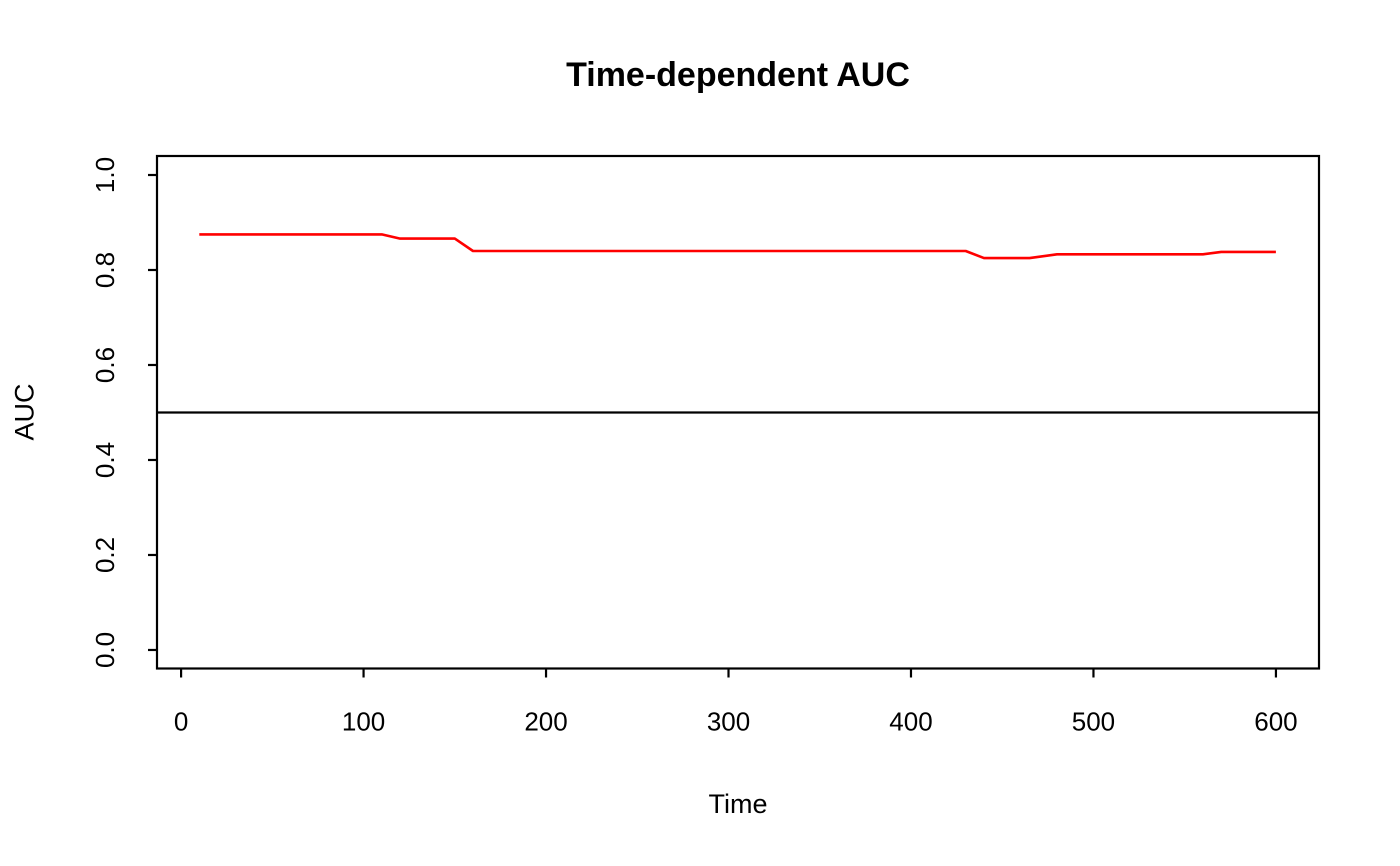  What do you see at coordinates (363, 722) in the screenshot?
I see `x-axis-tick-label: 100` at bounding box center [363, 722].